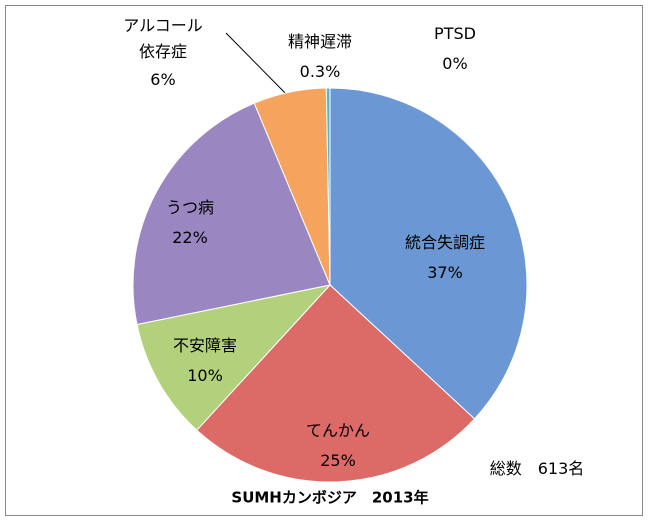  I want to click on value-label: 0%, so click(455, 63).